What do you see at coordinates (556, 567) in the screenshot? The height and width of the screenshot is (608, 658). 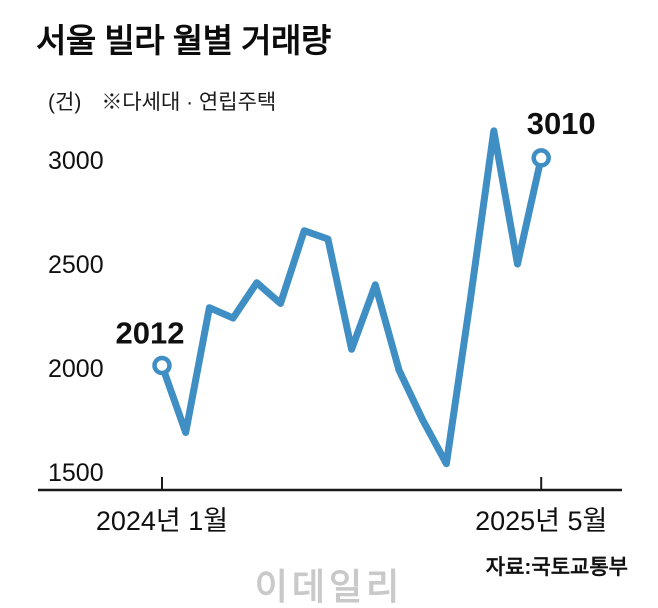 I see `source-label: 자료:국토교통부` at bounding box center [556, 567].